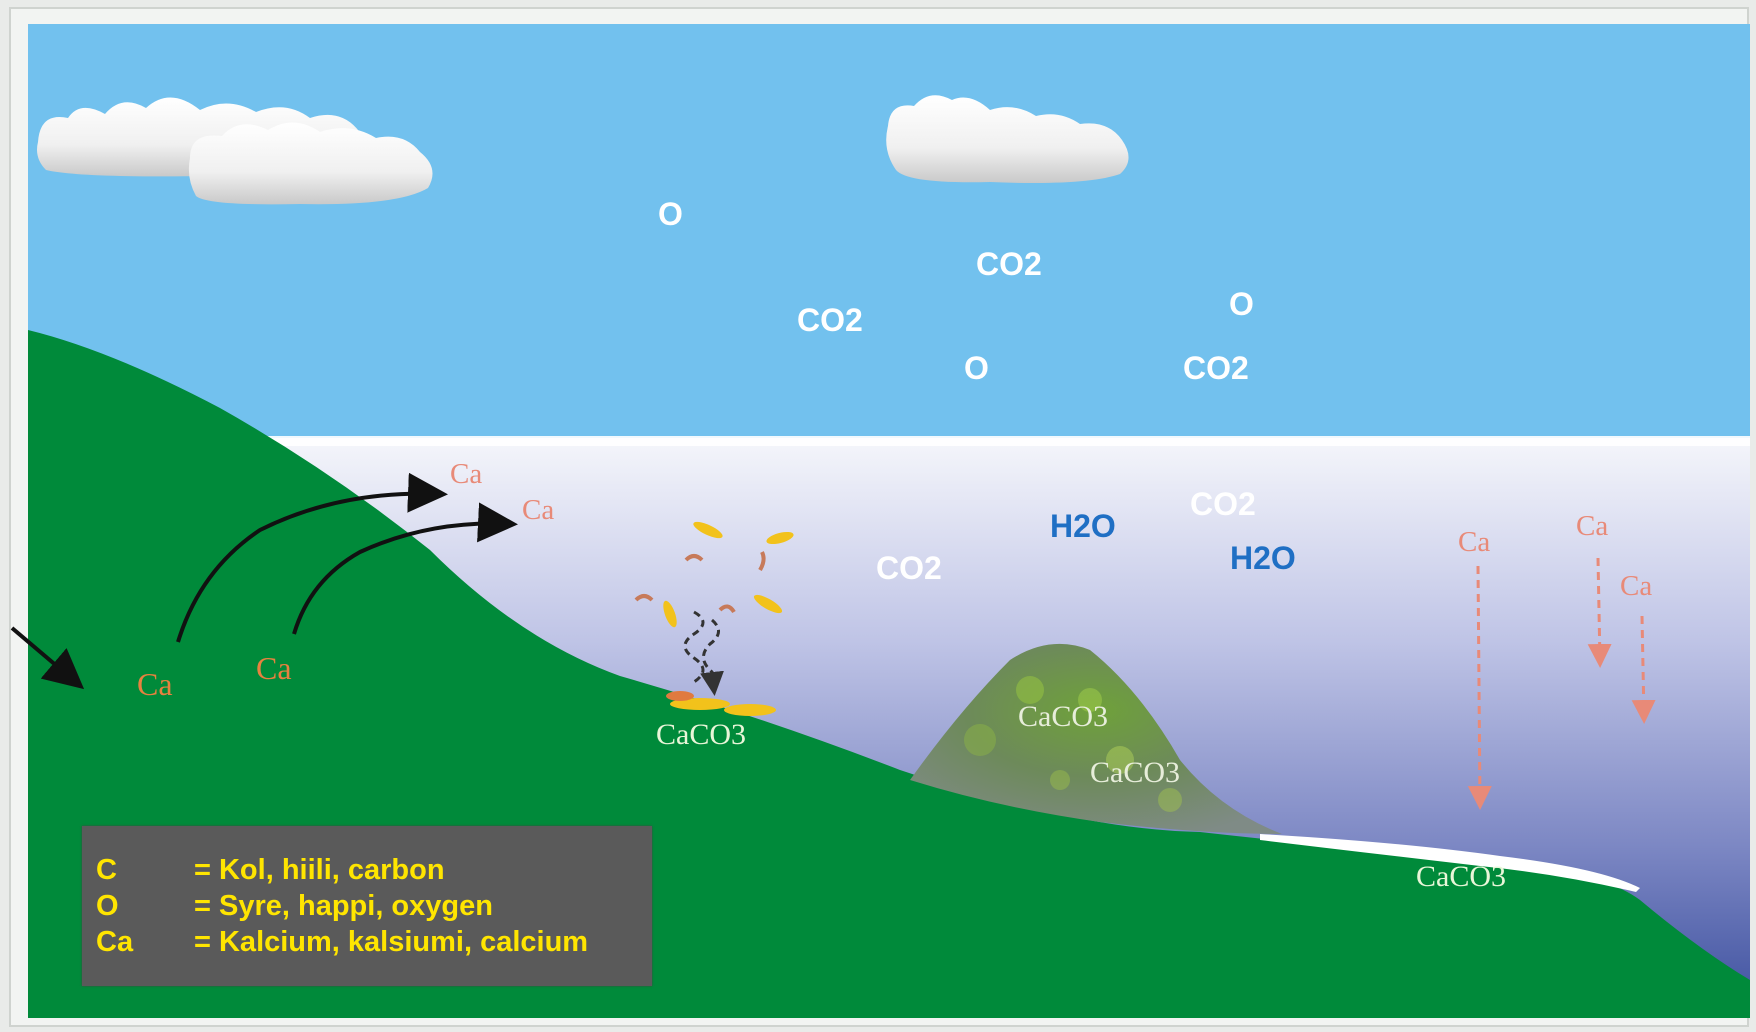  Describe the element at coordinates (47, 658) in the screenshot. I see `inflow-arrow` at that location.